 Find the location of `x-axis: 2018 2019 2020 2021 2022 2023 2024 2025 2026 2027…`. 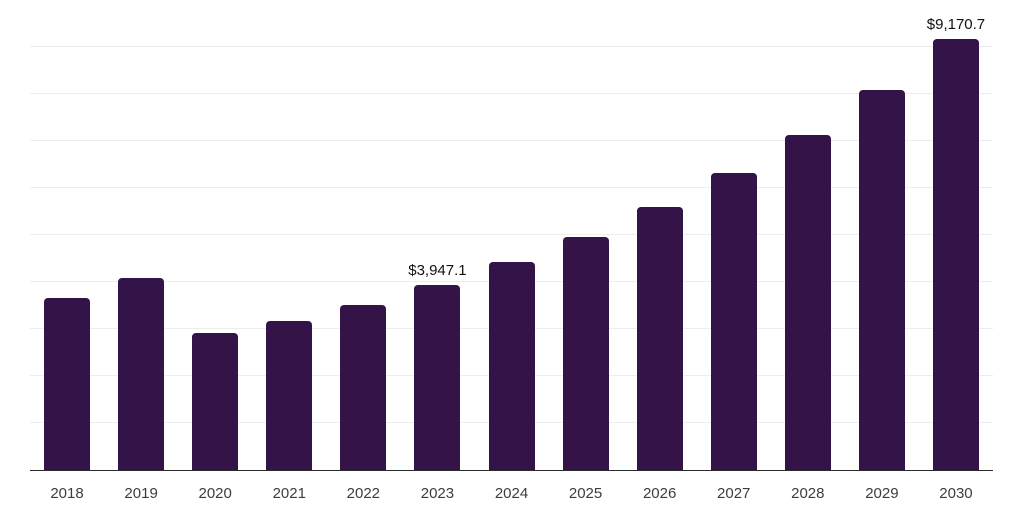

x-axis: 2018 2019 2020 2021 2022 2023 2024 2025 2026 2027… is located at coordinates (511, 491).